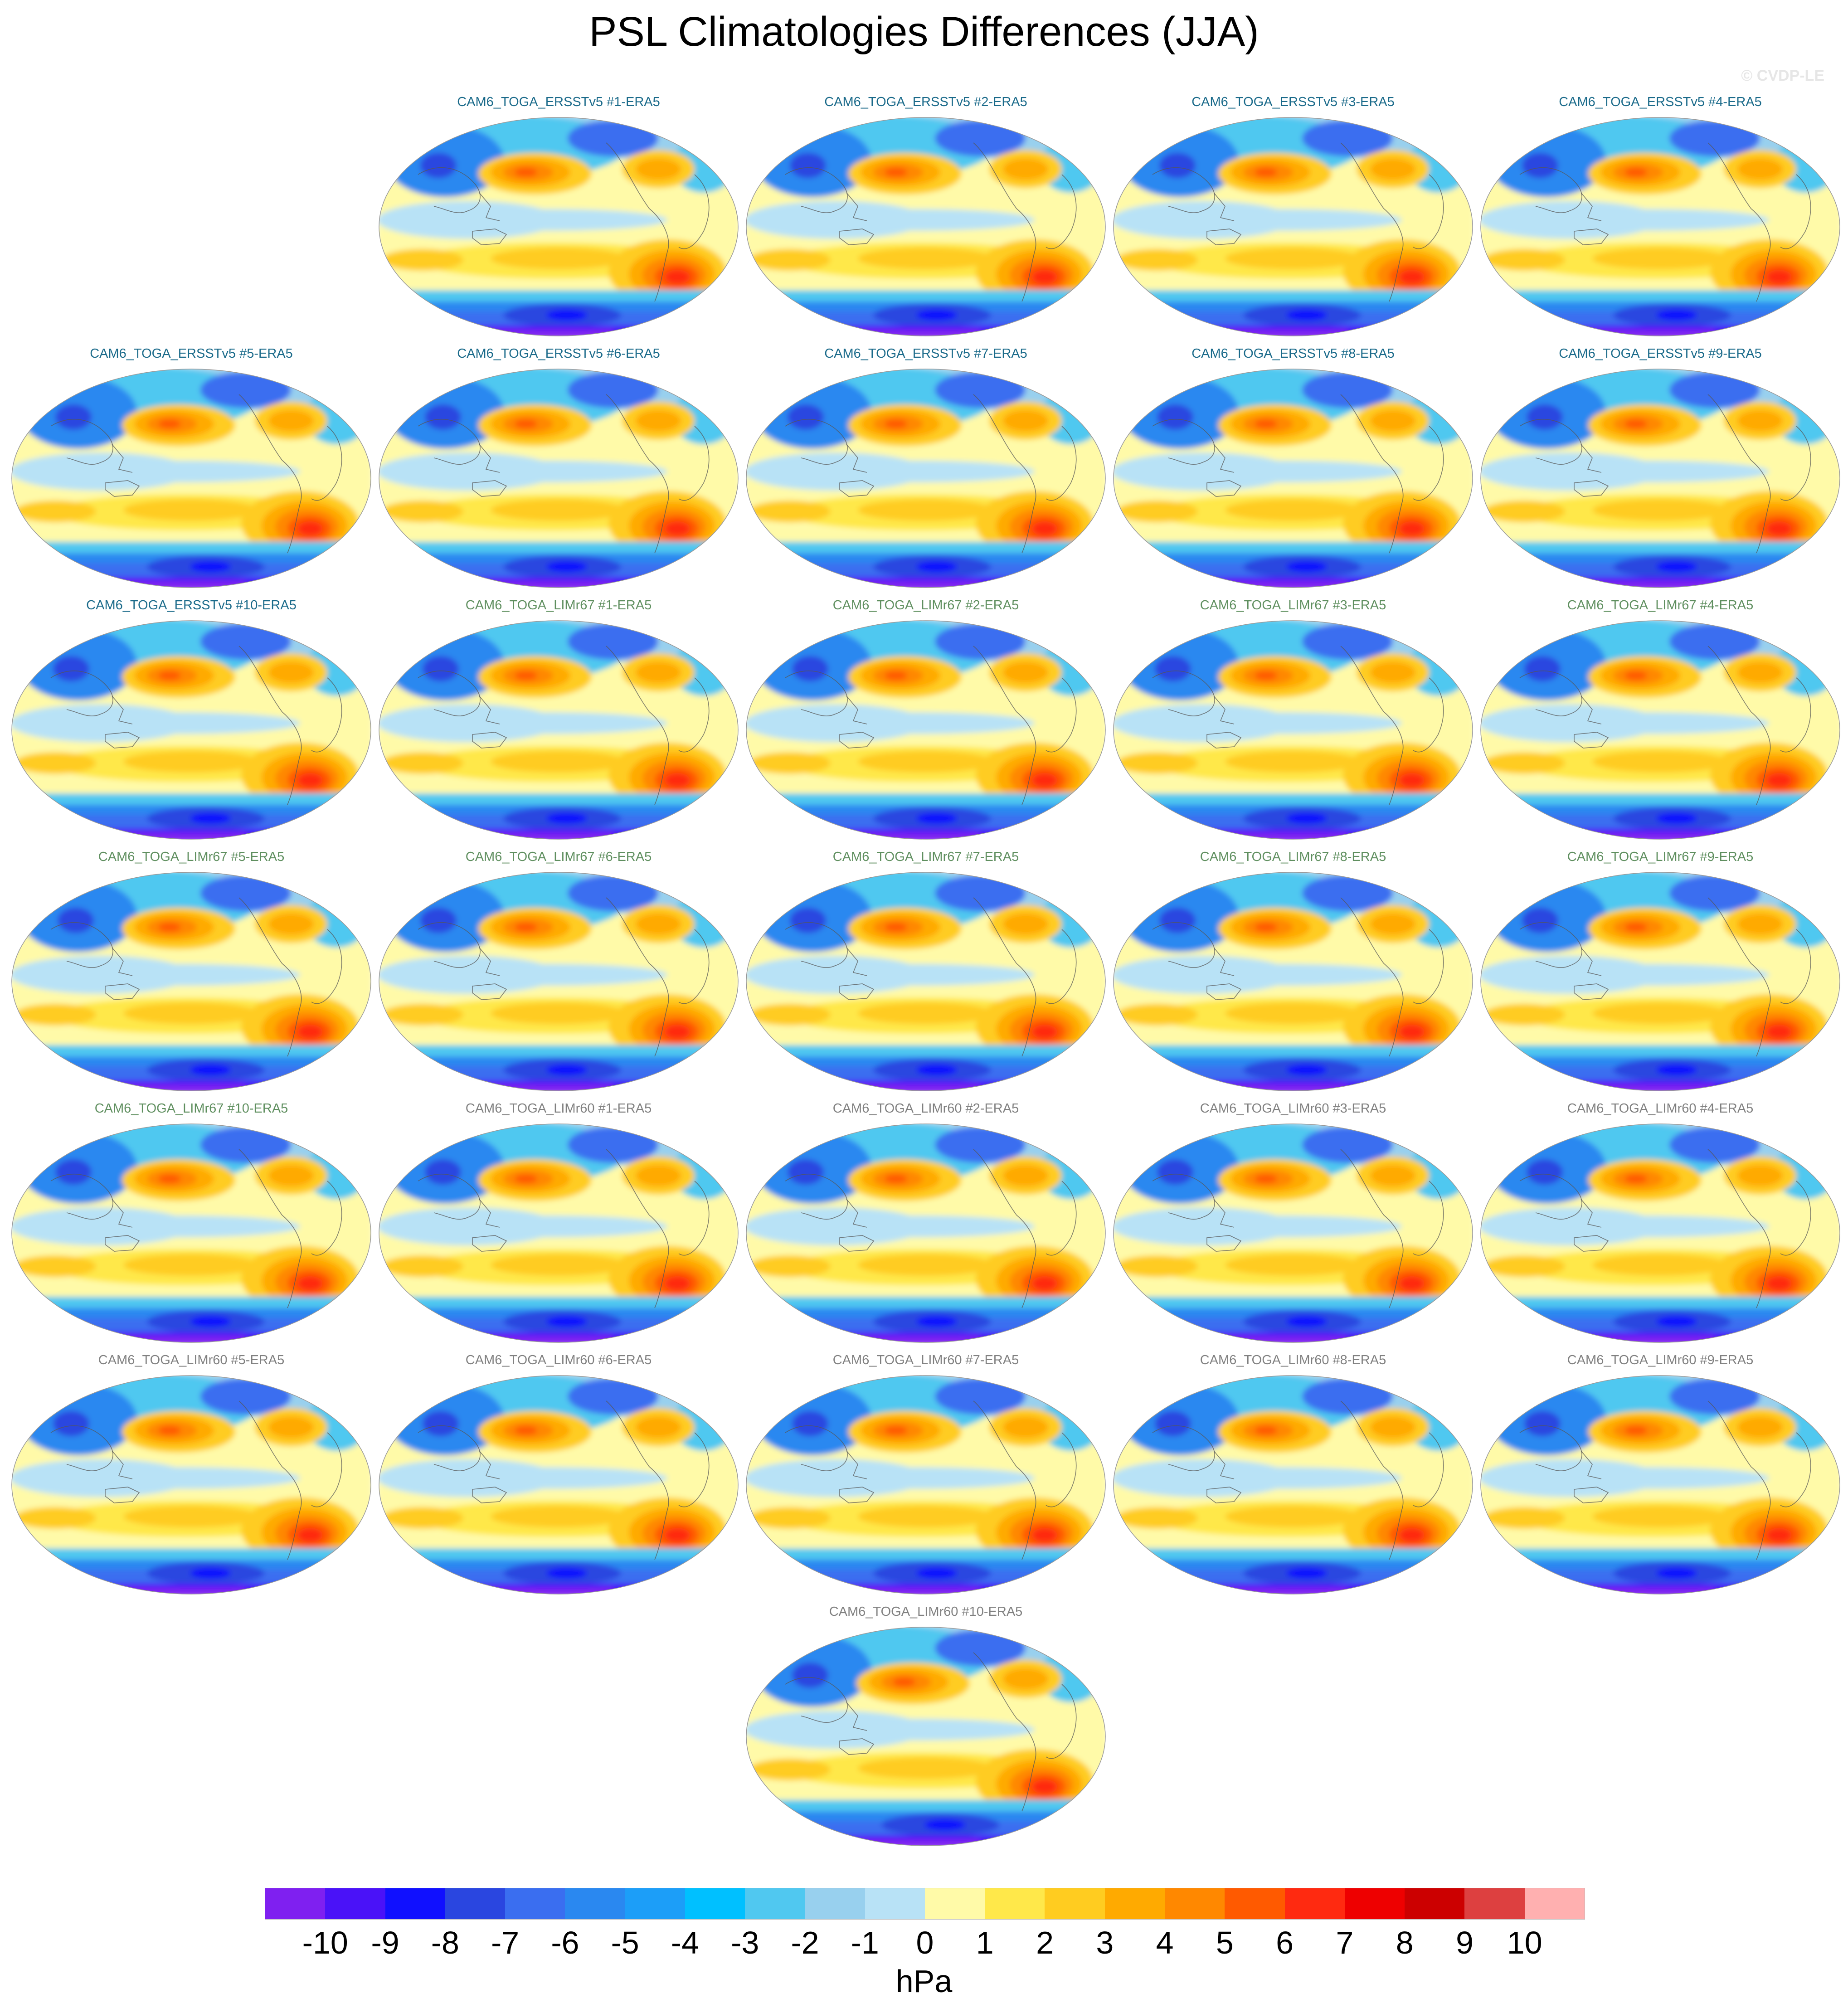  I want to click on map-panel: CAM6_TOGA_ERSSTv5 #8-ERA5, so click(1293, 467).